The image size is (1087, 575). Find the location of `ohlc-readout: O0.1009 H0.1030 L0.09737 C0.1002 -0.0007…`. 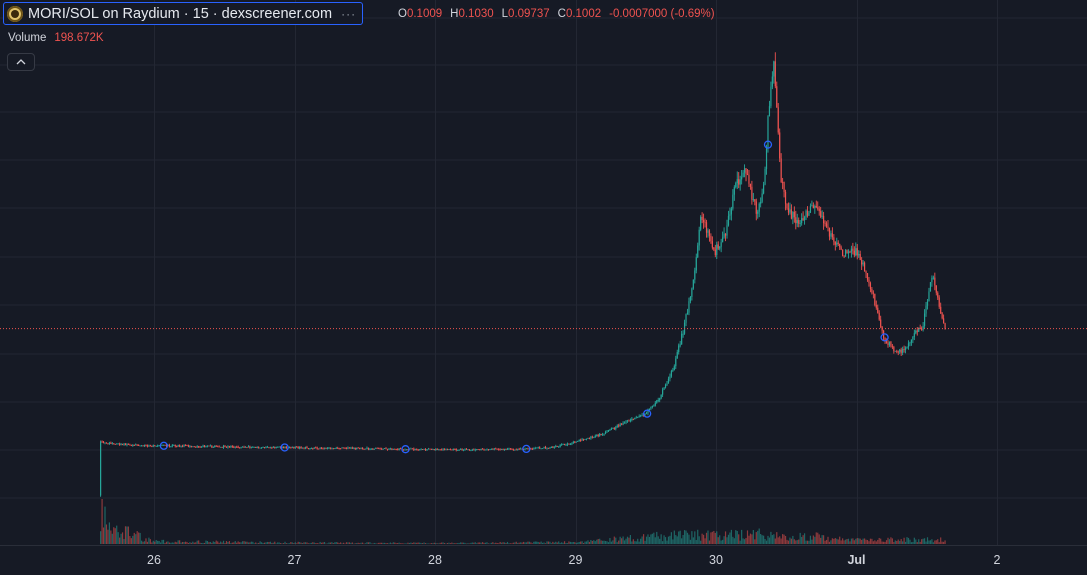

ohlc-readout: O0.1009 H0.1030 L0.09737 C0.1002 -0.0007… is located at coordinates (556, 14).